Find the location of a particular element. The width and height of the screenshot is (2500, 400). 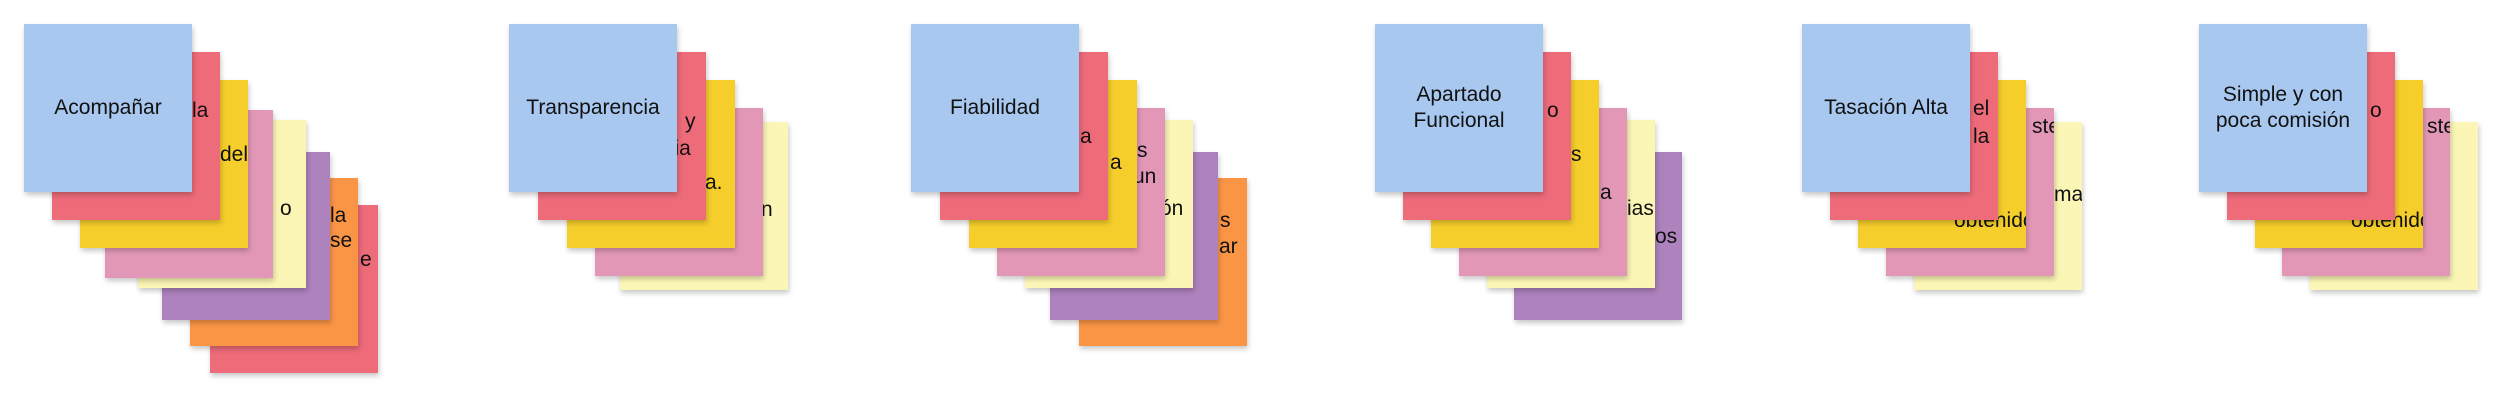

note-title: Fiabilidad is located at coordinates (995, 107).